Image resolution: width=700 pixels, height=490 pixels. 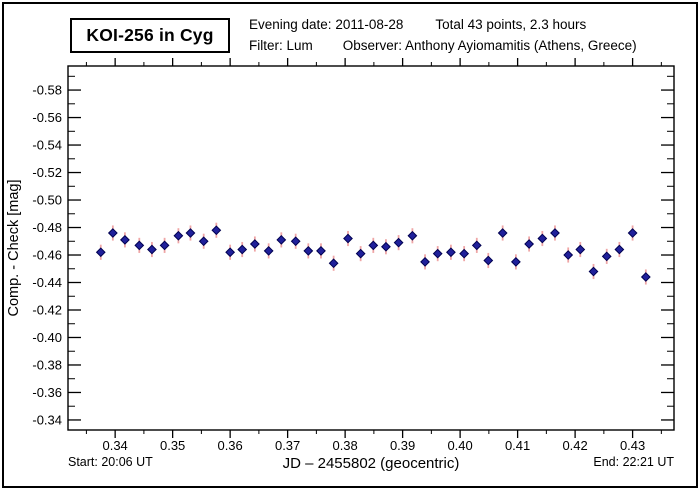 What do you see at coordinates (47, 392) in the screenshot?
I see `y-tick-label: -0.36` at bounding box center [47, 392].